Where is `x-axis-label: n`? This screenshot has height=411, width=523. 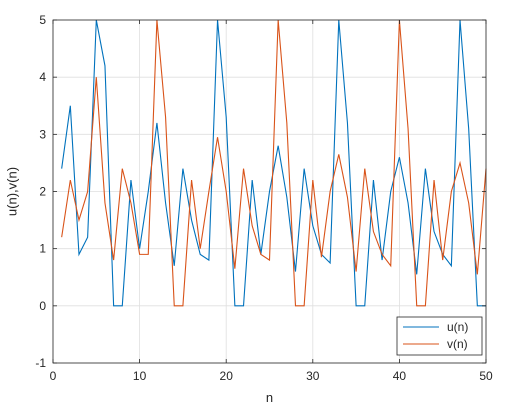
x-axis-label: n is located at coordinates (269, 397).